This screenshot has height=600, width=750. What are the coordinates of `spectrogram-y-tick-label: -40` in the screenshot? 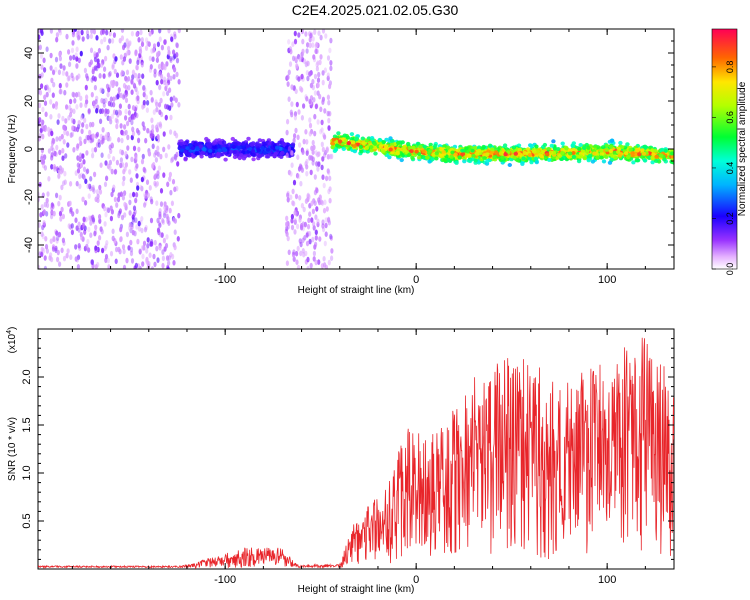 It's located at (29, 245).